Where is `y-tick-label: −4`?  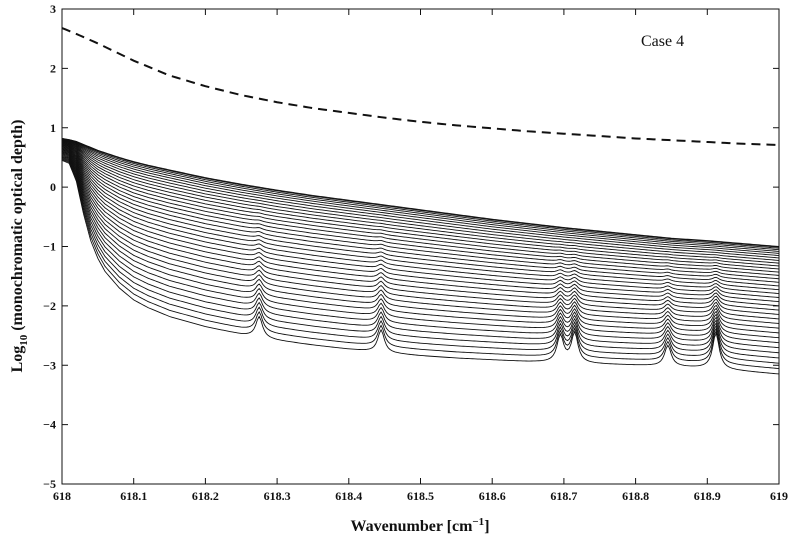 y-tick-label: −4 is located at coordinates (49, 425).